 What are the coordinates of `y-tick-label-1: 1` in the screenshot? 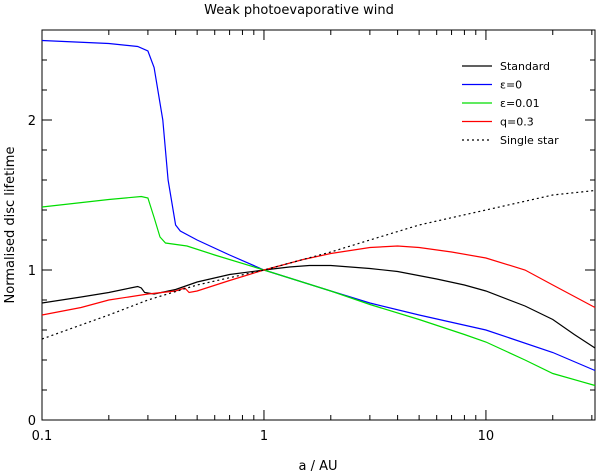 It's located at (32, 271).